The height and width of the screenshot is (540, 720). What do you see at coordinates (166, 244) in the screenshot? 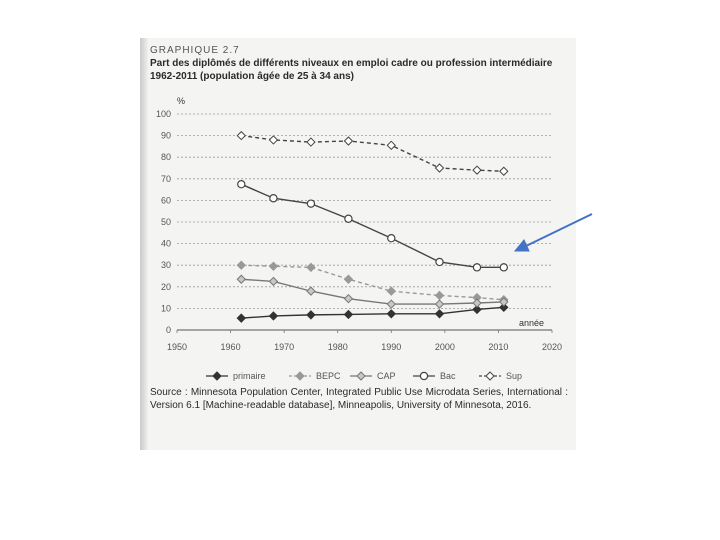
I see `y-tick-label: 40` at bounding box center [166, 244].